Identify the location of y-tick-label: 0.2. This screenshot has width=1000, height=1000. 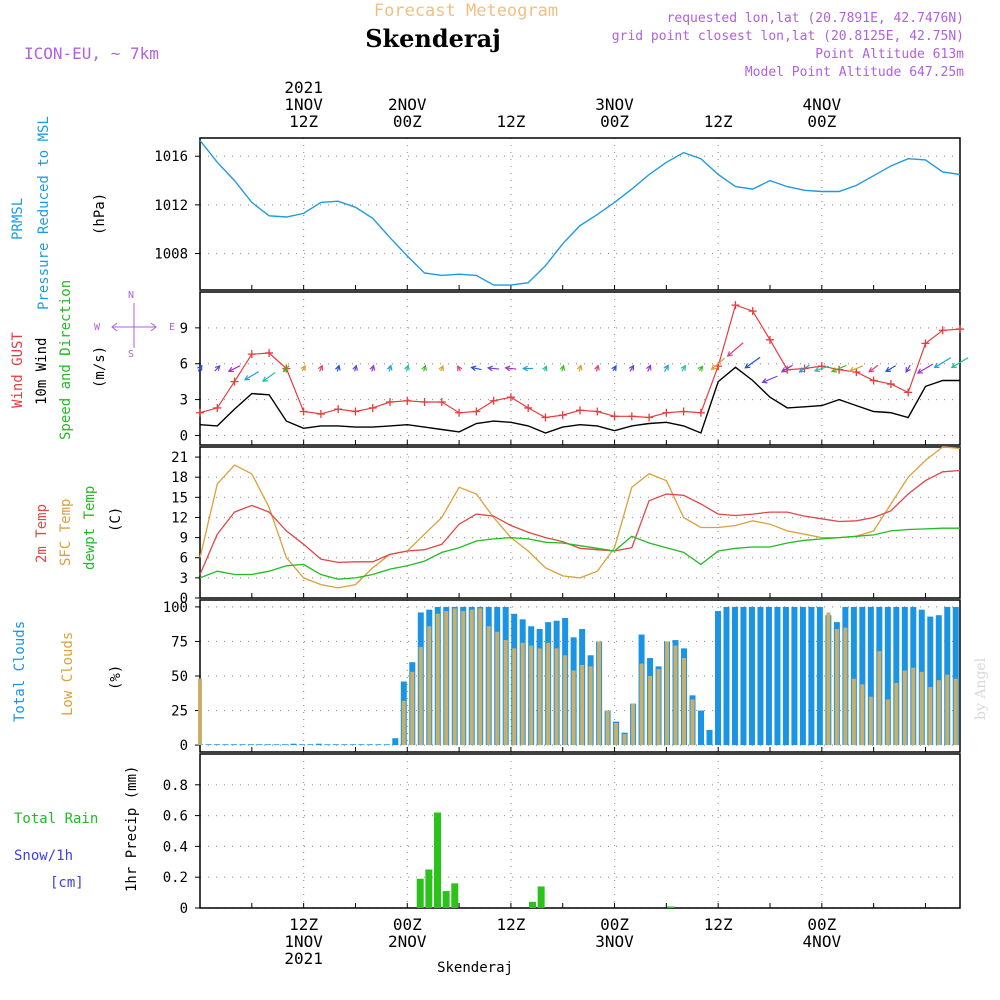
(175, 878).